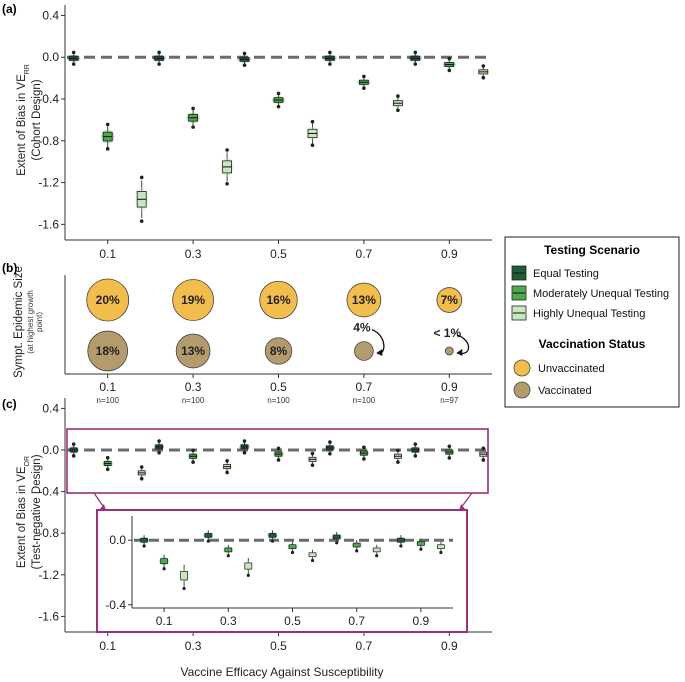 Image resolution: width=685 pixels, height=682 pixels. I want to click on inset-frame, so click(282, 571).